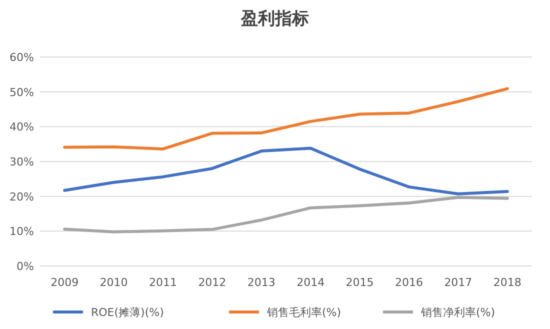  What do you see at coordinates (304, 312) in the screenshot?
I see `legend-label: 销售毛利率(%)` at bounding box center [304, 312].